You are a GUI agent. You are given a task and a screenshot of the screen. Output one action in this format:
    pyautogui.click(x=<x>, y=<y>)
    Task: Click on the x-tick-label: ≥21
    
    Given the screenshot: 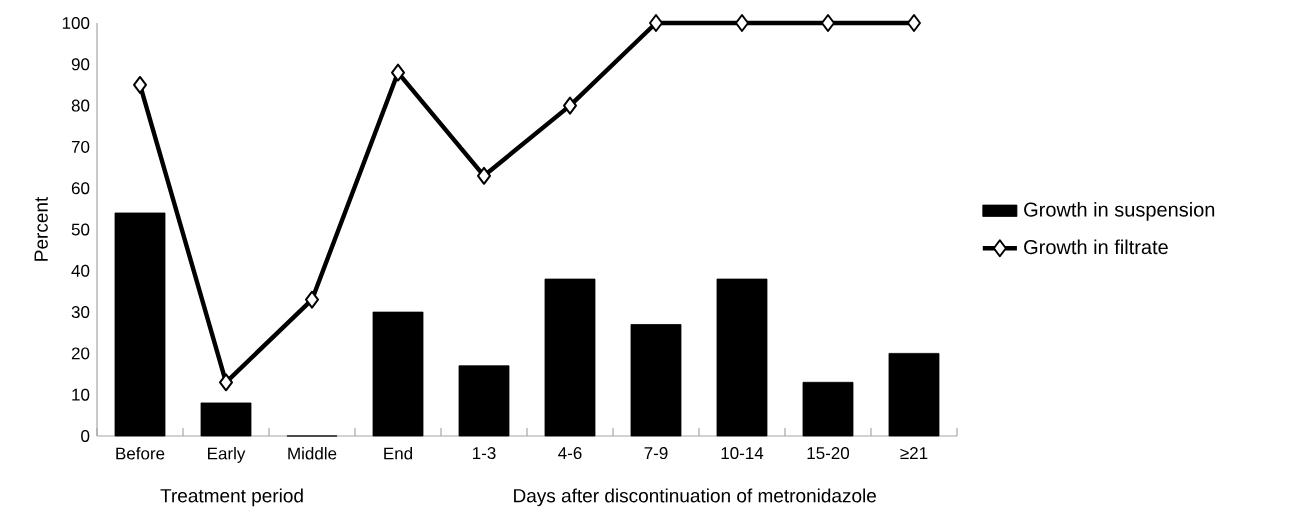 What is the action you would take?
    pyautogui.click(x=914, y=453)
    